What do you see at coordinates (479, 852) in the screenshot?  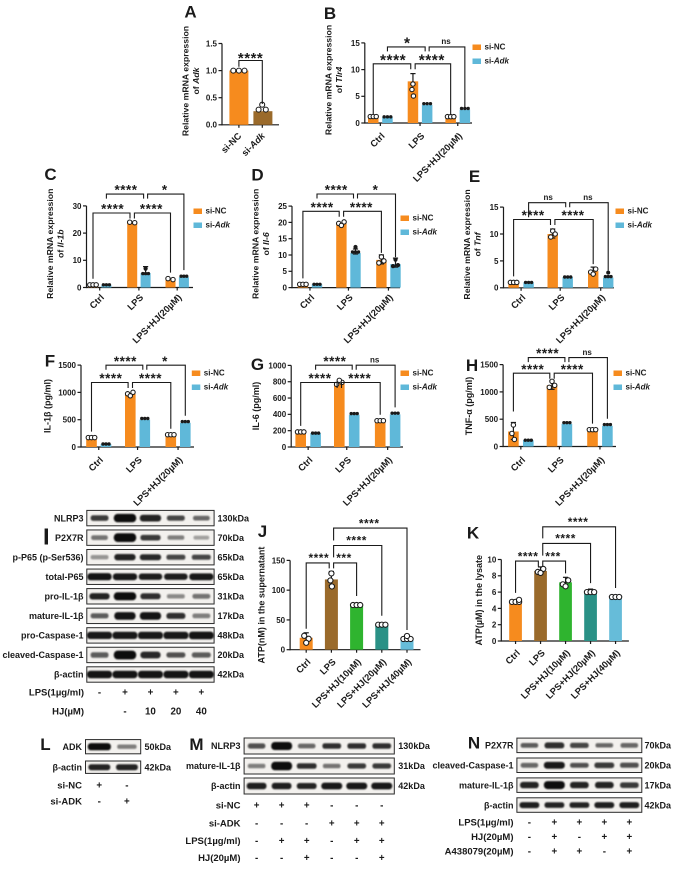 I see `svg-text: A438079(20µM)` at bounding box center [479, 852].